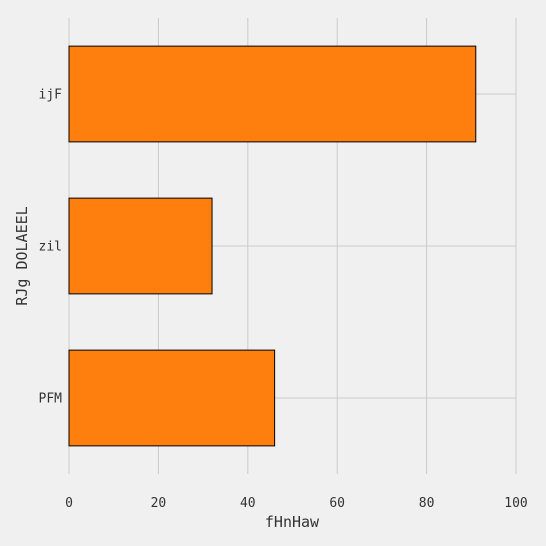 The image size is (546, 546). What do you see at coordinates (22, 255) in the screenshot?
I see `y-axis-label: RJg DOLAEEL` at bounding box center [22, 255].